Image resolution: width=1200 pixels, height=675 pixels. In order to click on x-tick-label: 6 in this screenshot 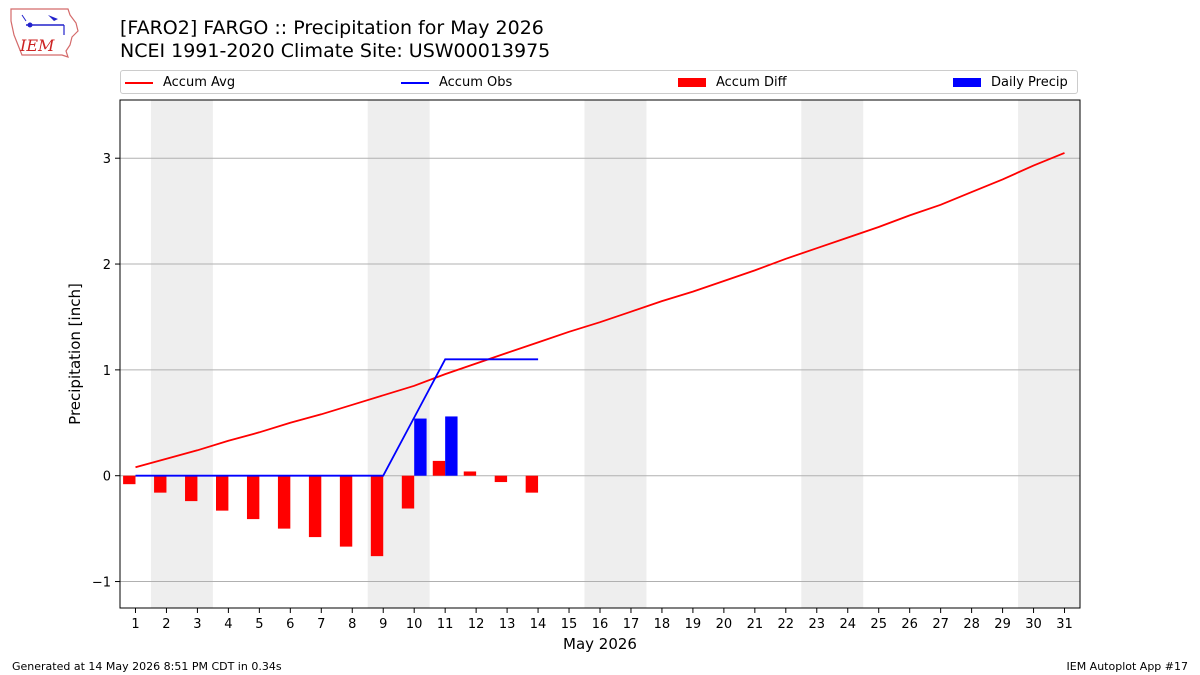, I will do `click(290, 624)`.